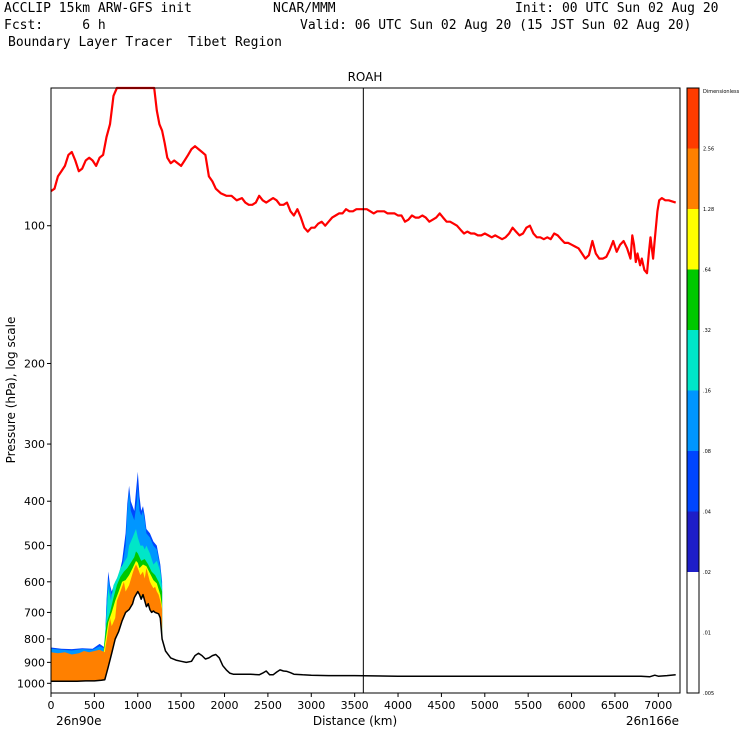 This screenshot has width=740, height=740. Describe the element at coordinates (707, 331) in the screenshot. I see `colorbar-label: .32` at that location.